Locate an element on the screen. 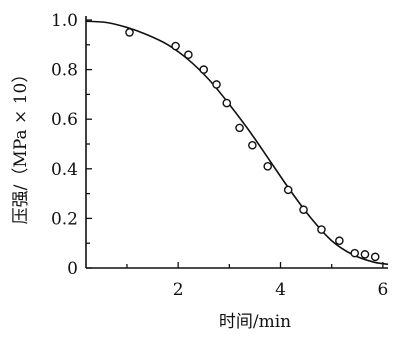 This screenshot has width=393, height=338. y-tick-label: 0.2 is located at coordinates (64, 219).